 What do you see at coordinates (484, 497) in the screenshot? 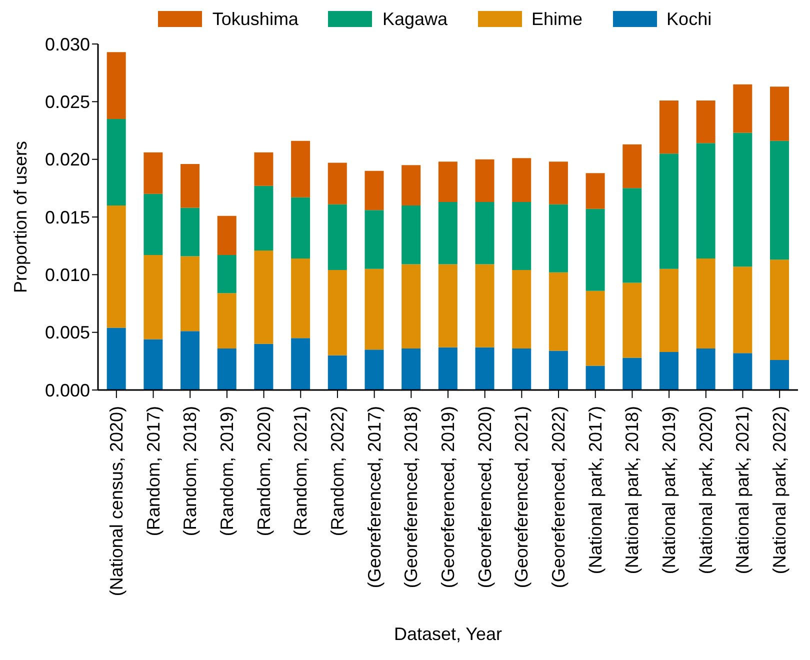
I see `x-tick-label: (Georeferenced, 2020)` at bounding box center [484, 497].